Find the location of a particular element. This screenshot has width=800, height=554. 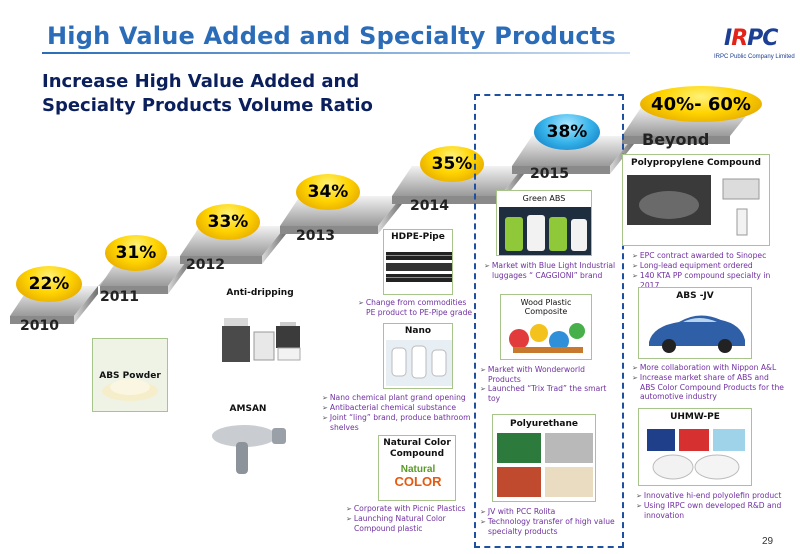

card-abs-powder: ABS Powder is located at coordinates (130, 375).